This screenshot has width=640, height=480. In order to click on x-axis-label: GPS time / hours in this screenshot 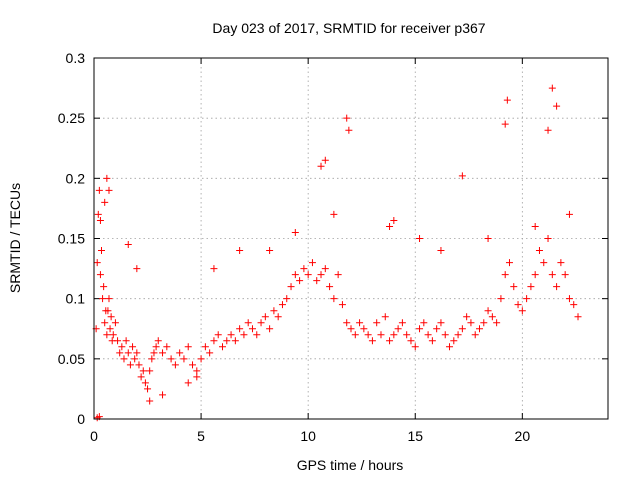, I will do `click(350, 465)`.